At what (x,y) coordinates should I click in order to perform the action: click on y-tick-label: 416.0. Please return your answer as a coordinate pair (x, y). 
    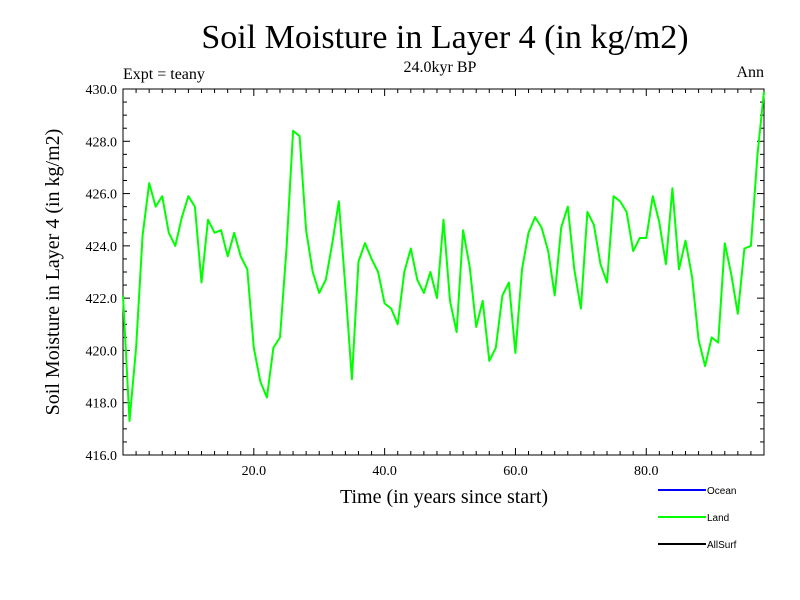
    Looking at the image, I should click on (102, 456).